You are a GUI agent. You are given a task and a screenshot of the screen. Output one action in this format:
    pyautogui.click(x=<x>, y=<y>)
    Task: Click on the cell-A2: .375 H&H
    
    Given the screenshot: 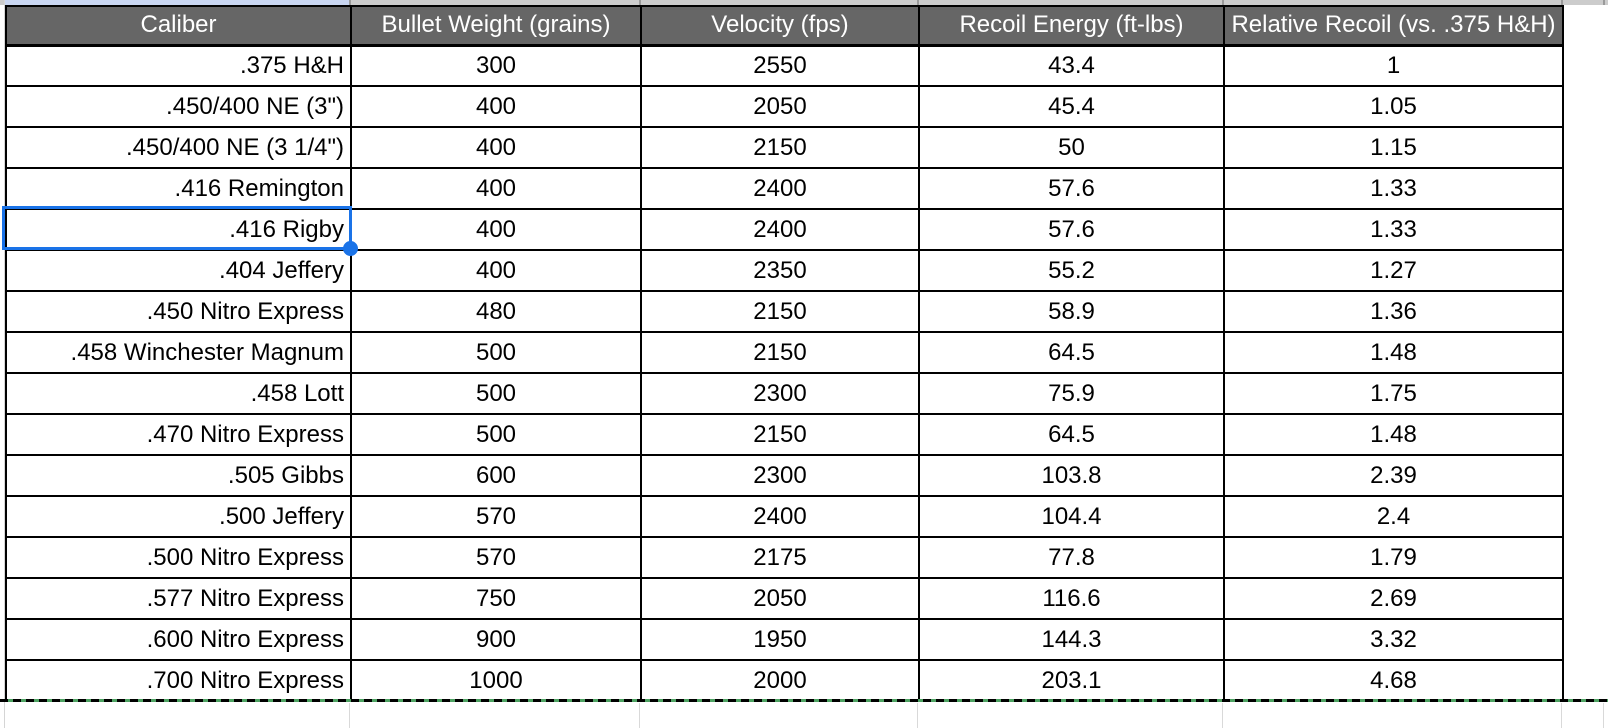 What is the action you would take?
    pyautogui.click(x=178, y=65)
    